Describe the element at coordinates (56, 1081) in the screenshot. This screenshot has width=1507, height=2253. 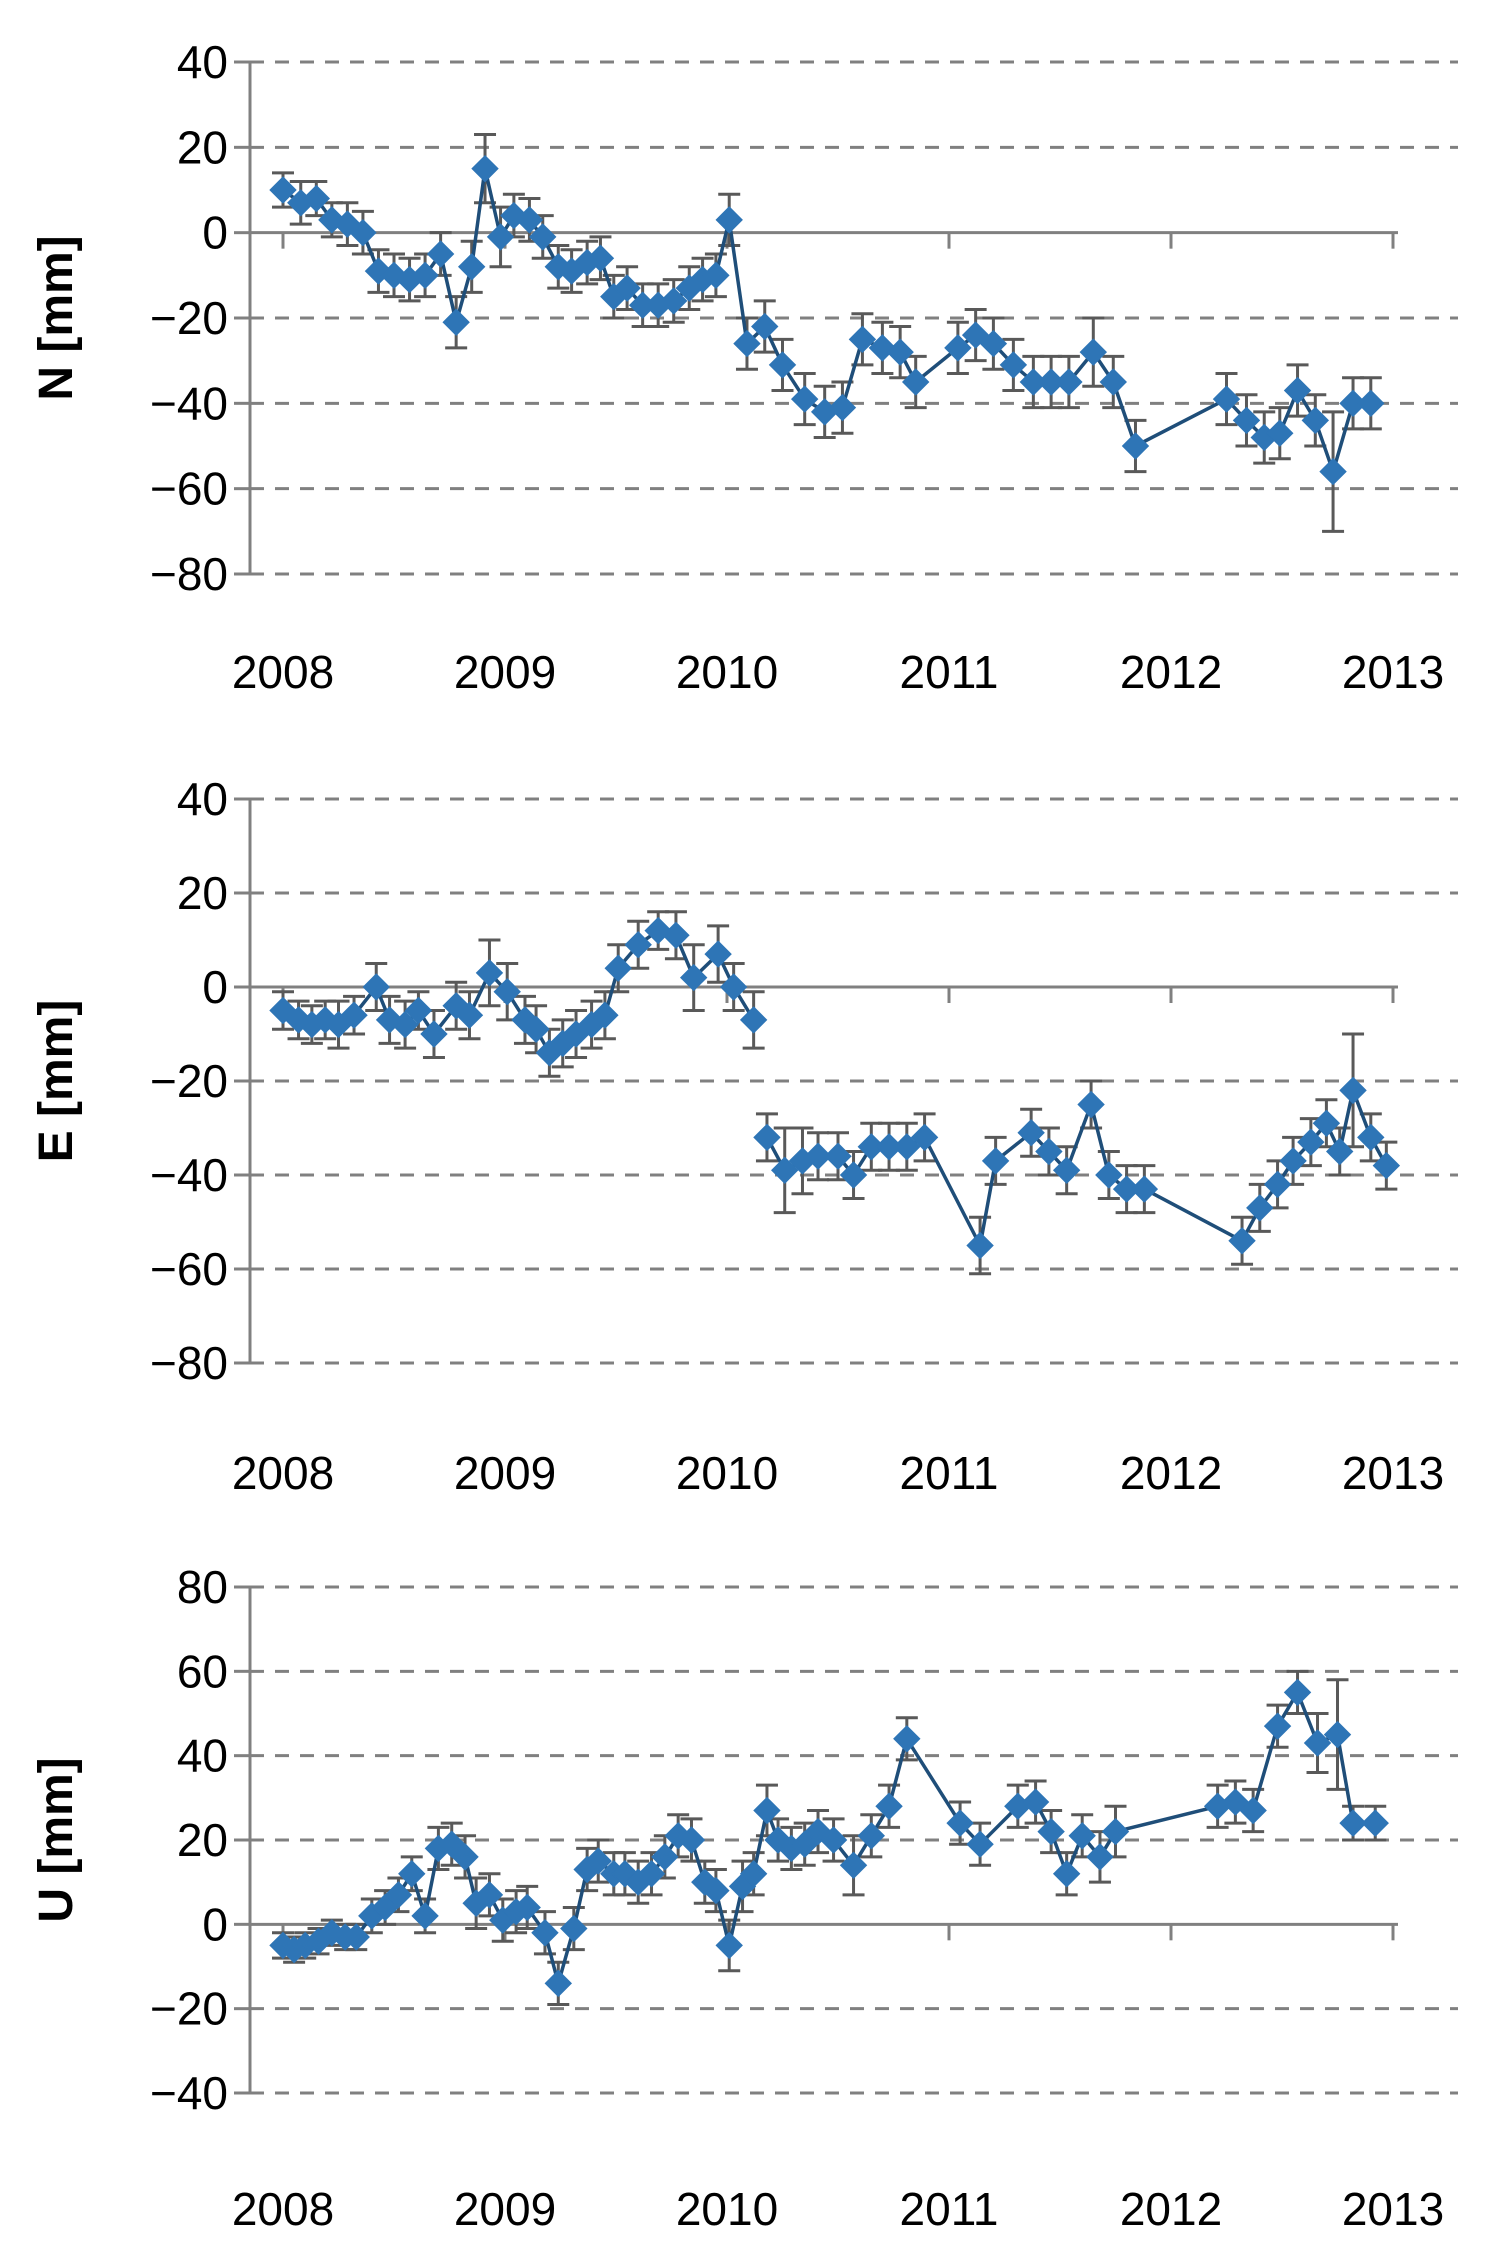
I see `y-axis-title-e: E [mm]` at that location.